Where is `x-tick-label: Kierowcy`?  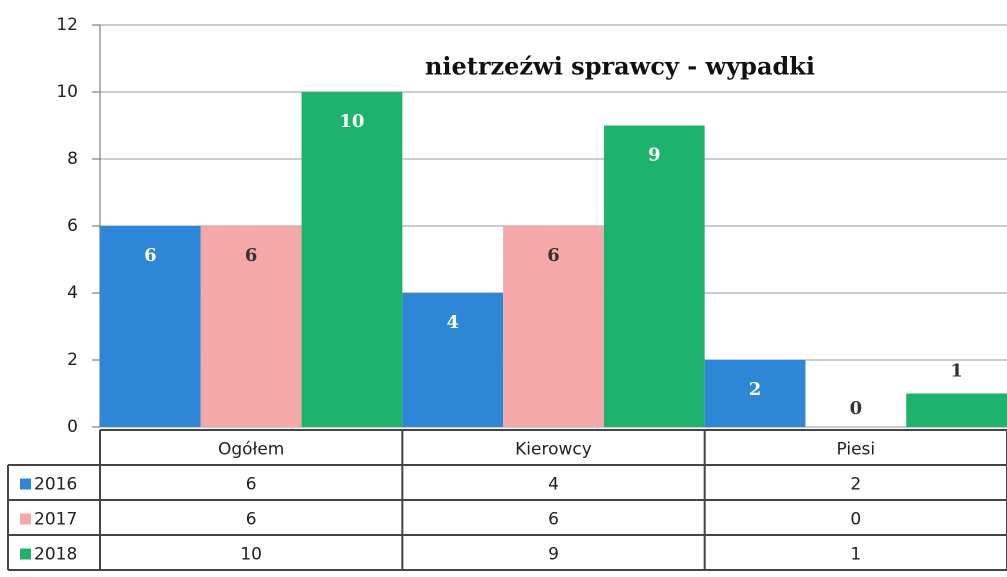 x-tick-label: Kierowcy is located at coordinates (553, 450).